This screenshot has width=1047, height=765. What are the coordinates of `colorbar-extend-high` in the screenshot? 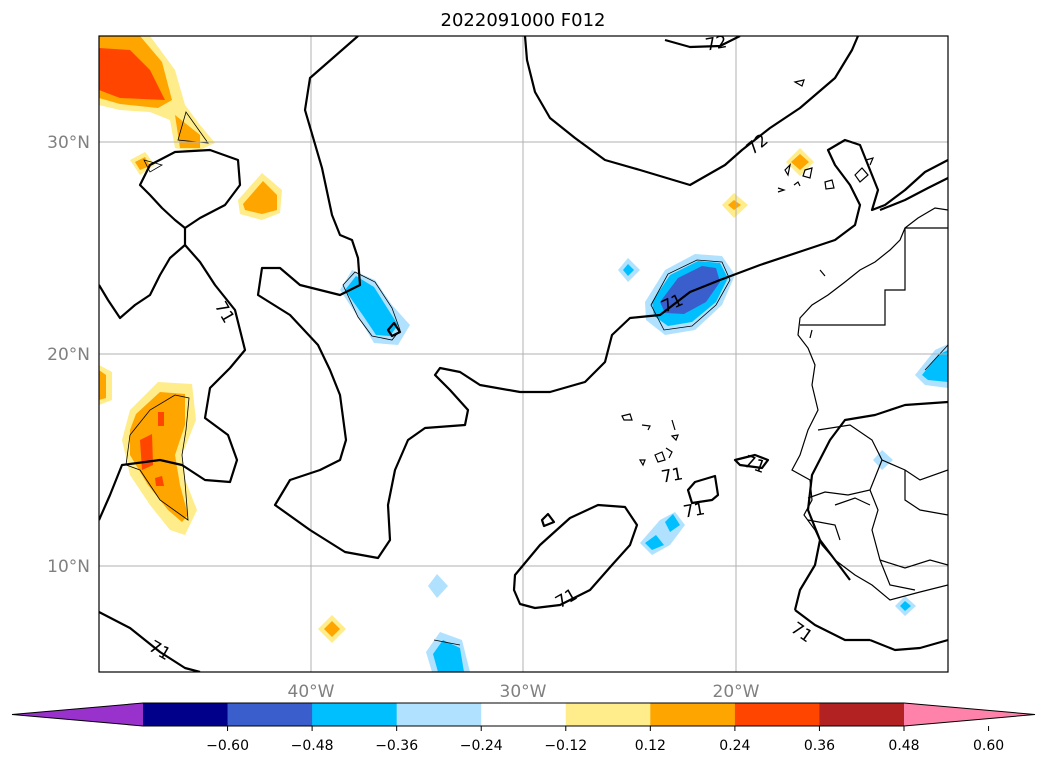 It's located at (969, 714).